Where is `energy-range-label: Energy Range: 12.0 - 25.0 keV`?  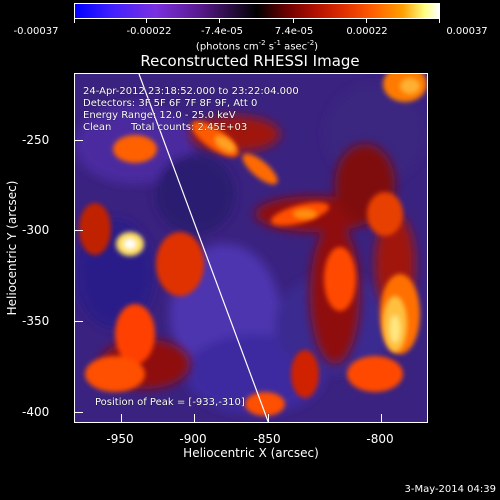
energy-range-label: Energy Range: 12.0 - 25.0 keV is located at coordinates (159, 115).